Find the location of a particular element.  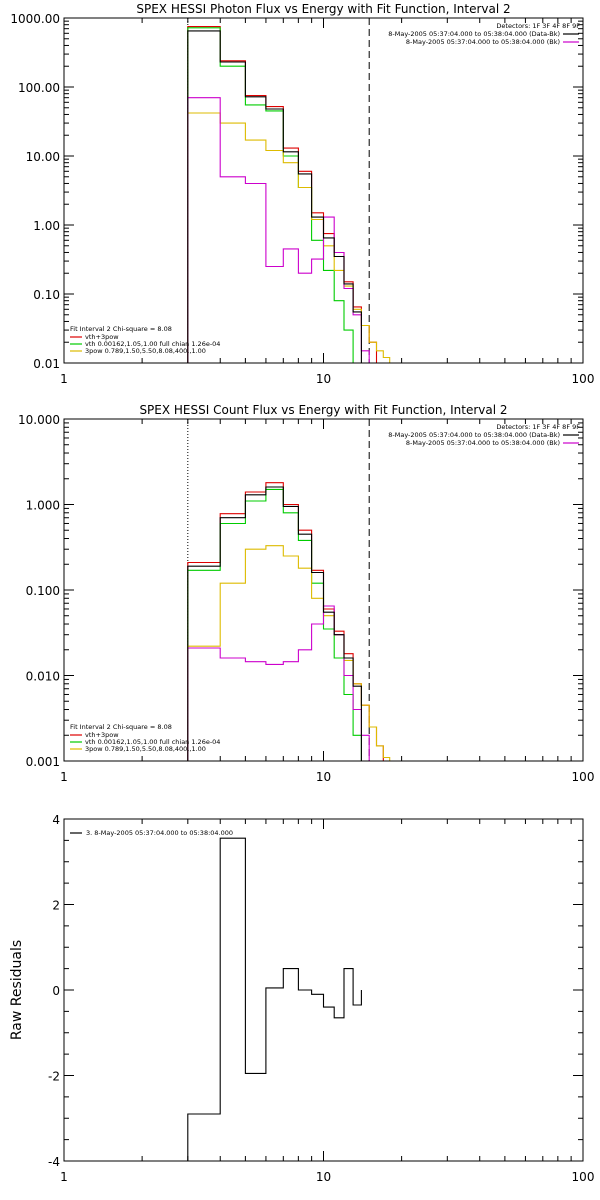

y-tick-label: 4 is located at coordinates (56, 820).